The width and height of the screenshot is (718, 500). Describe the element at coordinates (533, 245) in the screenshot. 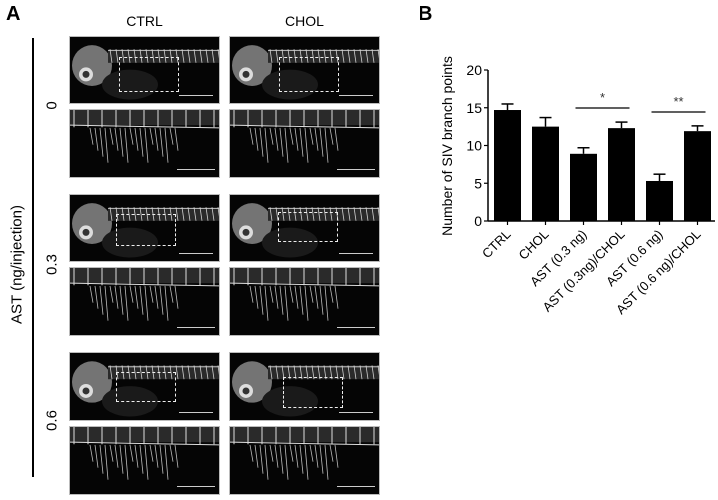

I see `x-tick-label: CHOL` at that location.